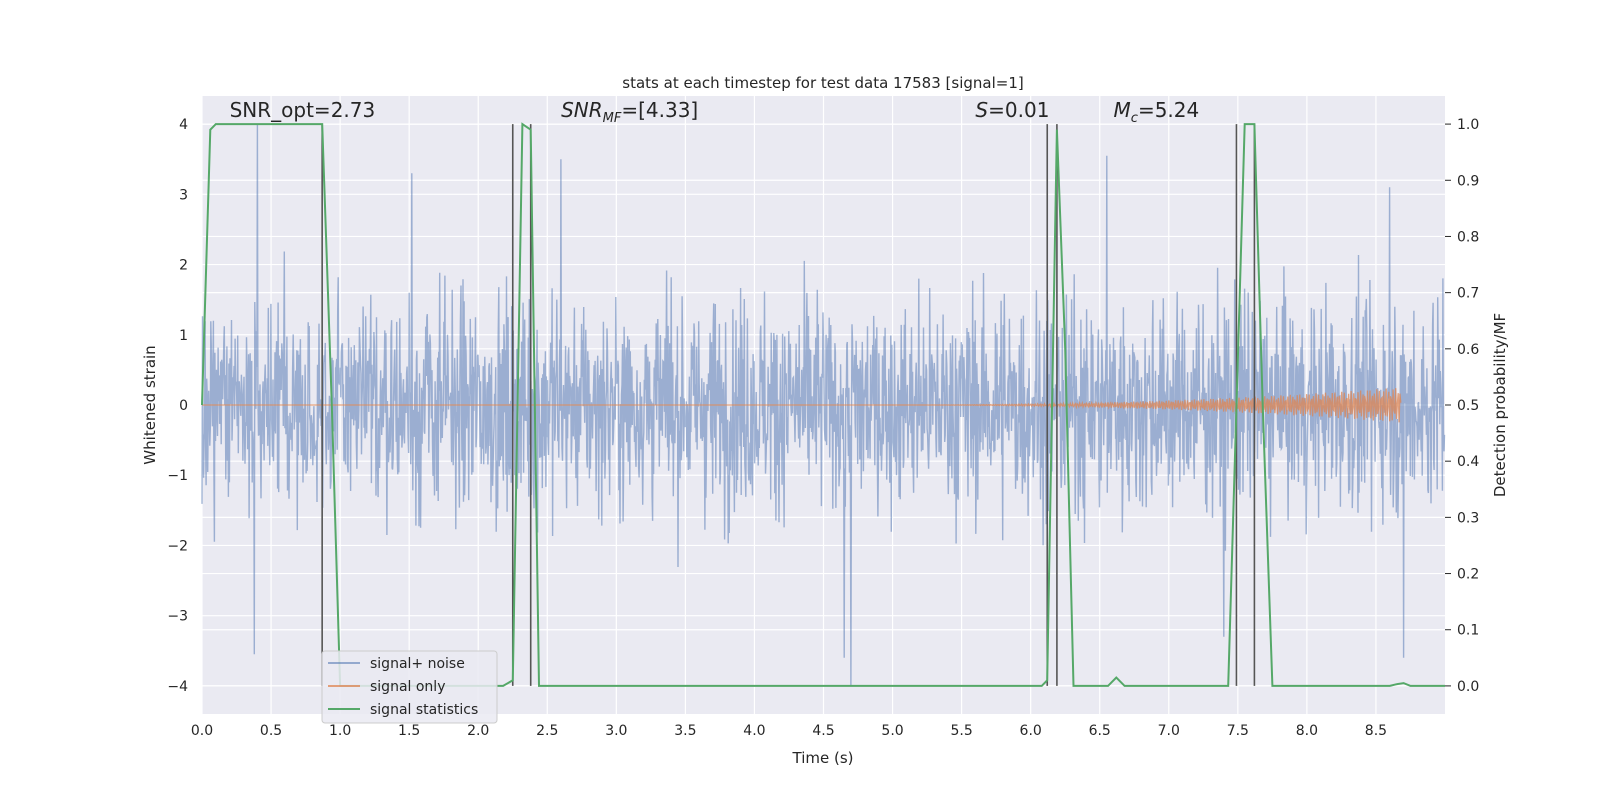 This screenshot has height=800, width=1600. What do you see at coordinates (1468, 687) in the screenshot?
I see `y2-tick-label: 0.0` at bounding box center [1468, 687].